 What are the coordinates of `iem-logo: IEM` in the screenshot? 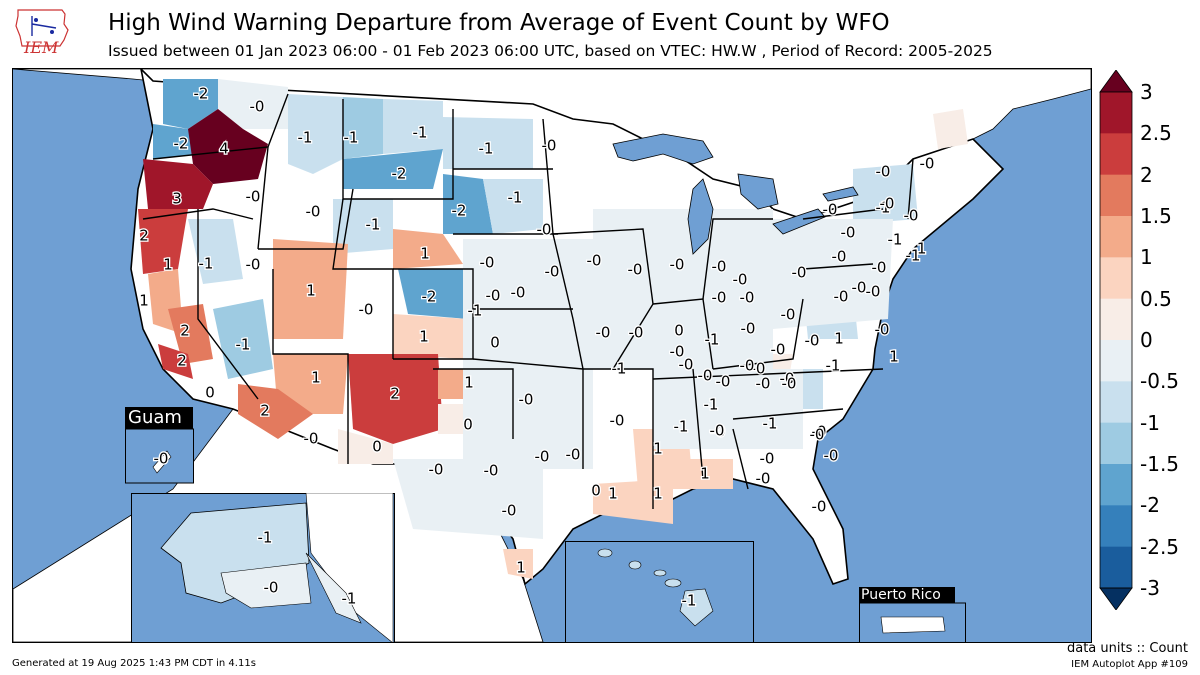 It's located at (42, 33).